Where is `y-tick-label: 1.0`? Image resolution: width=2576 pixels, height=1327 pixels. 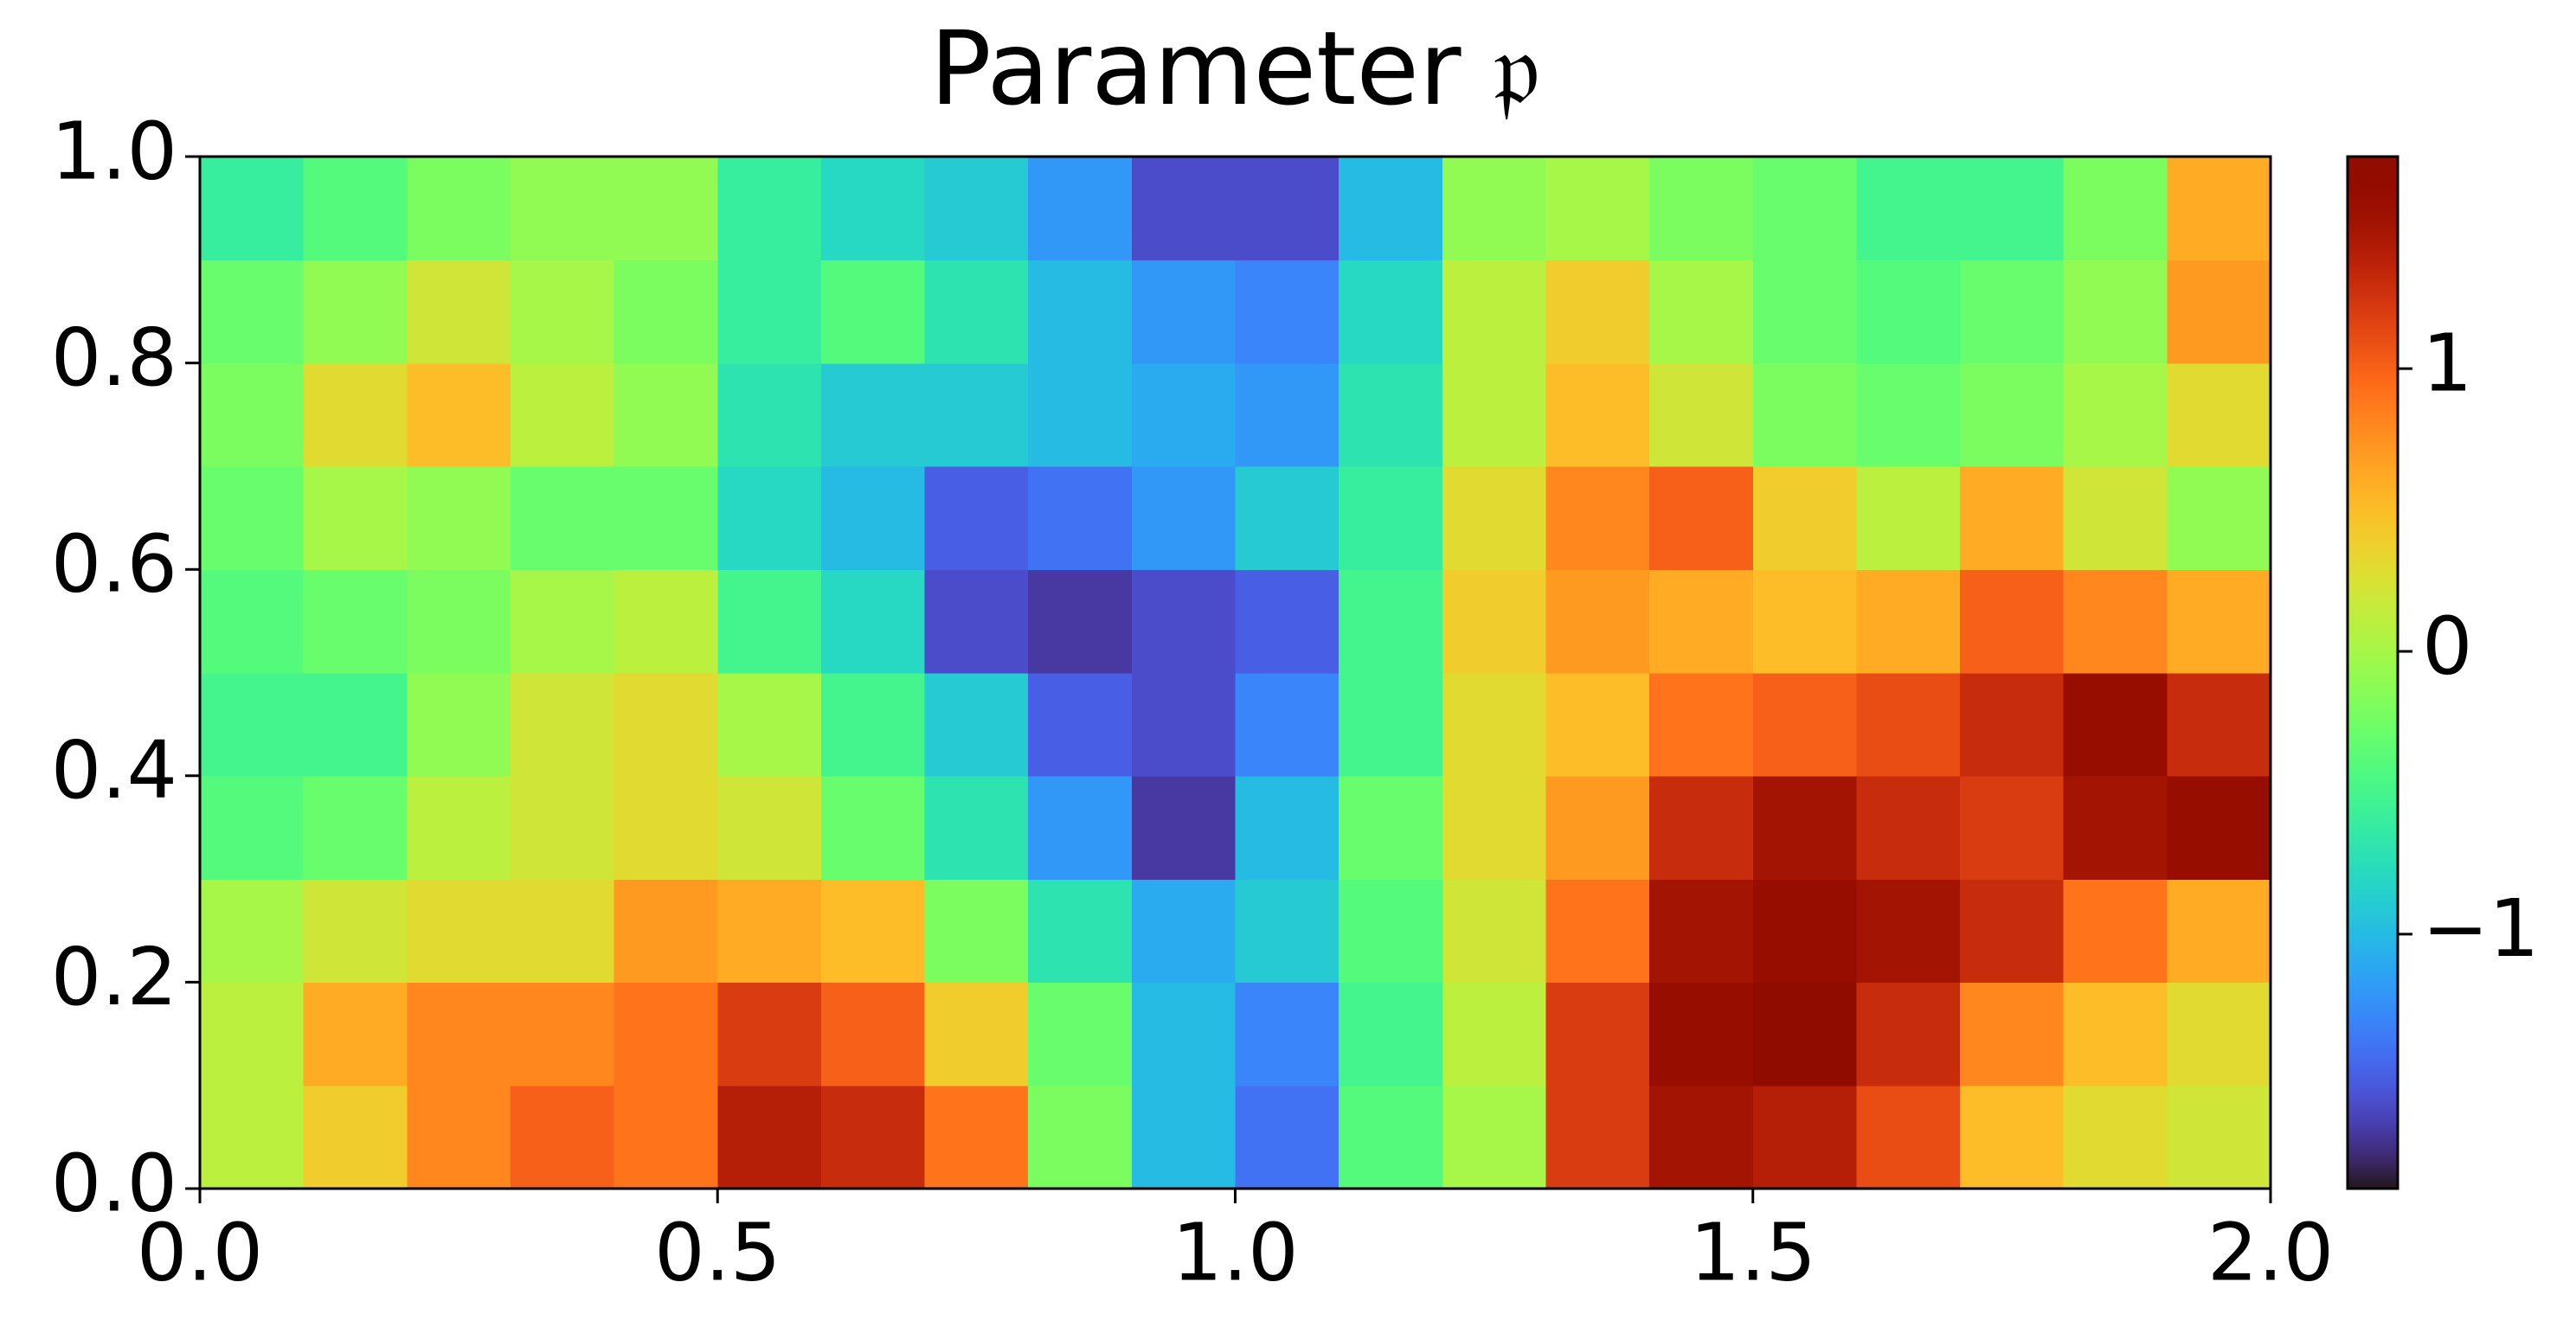 y-tick-label: 1.0 is located at coordinates (114, 151).